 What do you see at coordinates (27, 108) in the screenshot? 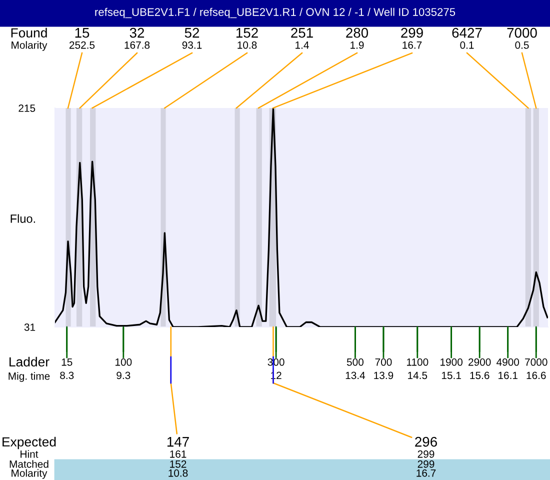
I see `y-tick-label: 215` at bounding box center [27, 108].